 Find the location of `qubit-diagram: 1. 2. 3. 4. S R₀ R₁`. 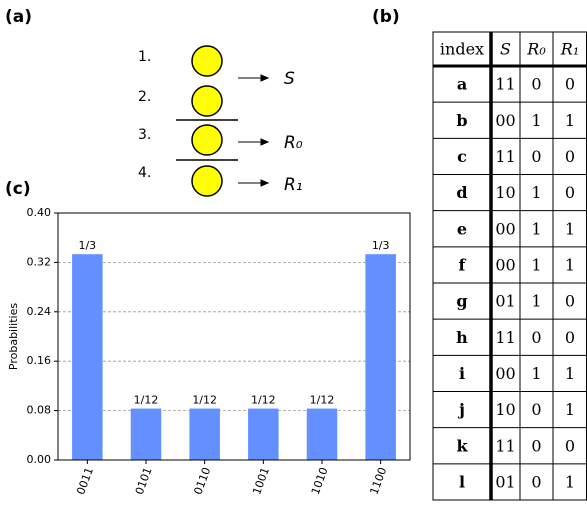

qubit-diagram: 1. 2. 3. 4. S R₀ R₁ is located at coordinates (220, 121).